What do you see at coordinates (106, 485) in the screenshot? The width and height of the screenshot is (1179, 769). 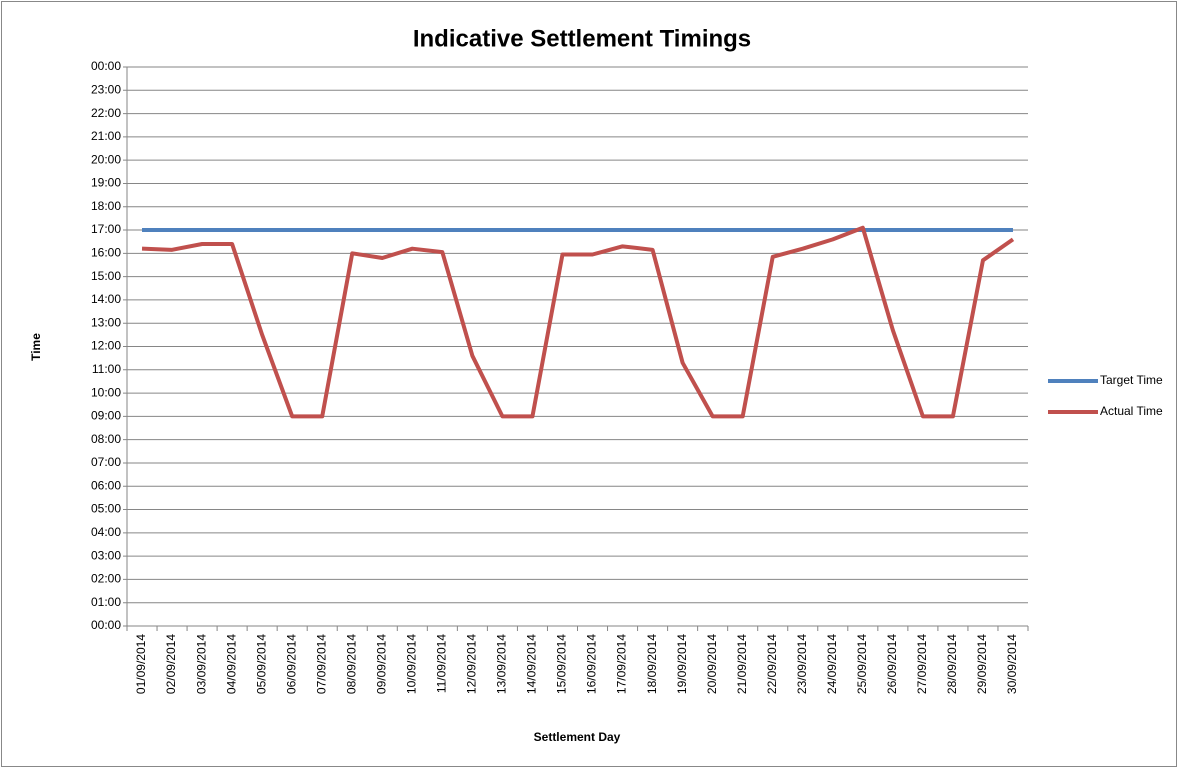 I see `y-tick-label: 06:00` at bounding box center [106, 485].